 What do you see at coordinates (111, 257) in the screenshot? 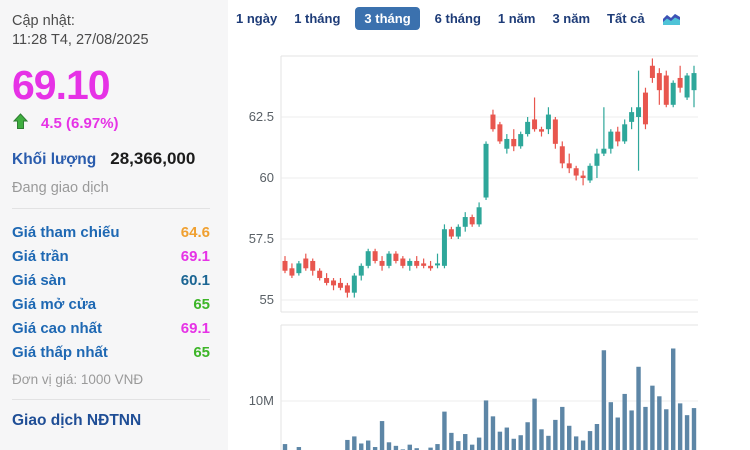
I see `stat-row: Giá trần 69.1` at bounding box center [111, 257].